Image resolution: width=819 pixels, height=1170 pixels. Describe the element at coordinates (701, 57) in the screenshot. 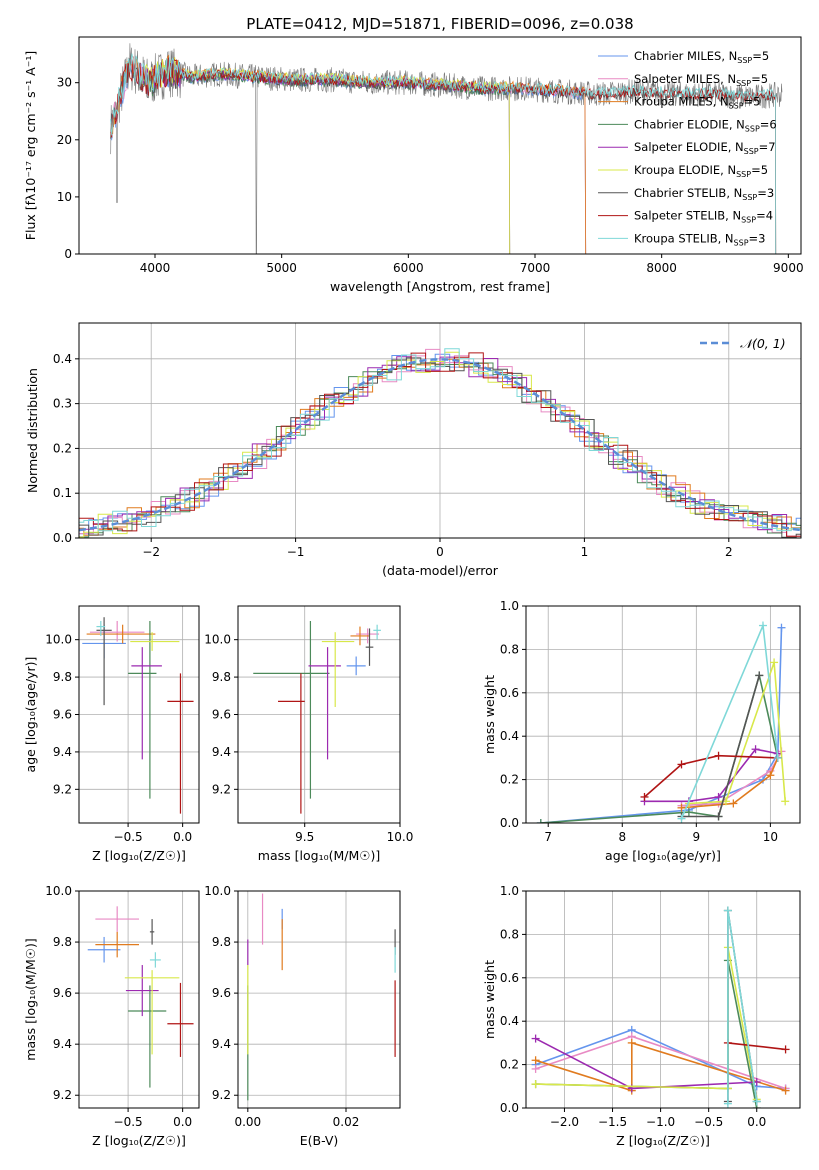

I see `legend-entry: Chabrier MILES, NSSP=5` at that location.